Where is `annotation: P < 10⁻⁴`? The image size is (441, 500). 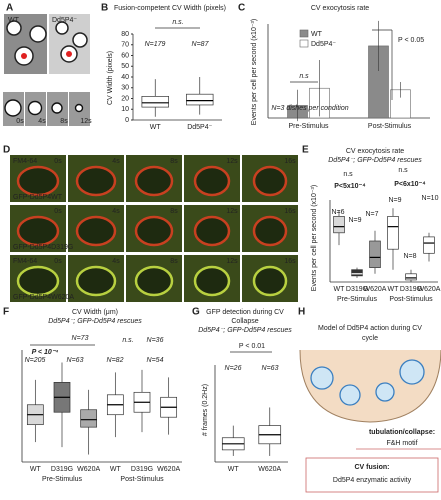 annotation: P < 10⁻⁴ is located at coordinates (45, 352).